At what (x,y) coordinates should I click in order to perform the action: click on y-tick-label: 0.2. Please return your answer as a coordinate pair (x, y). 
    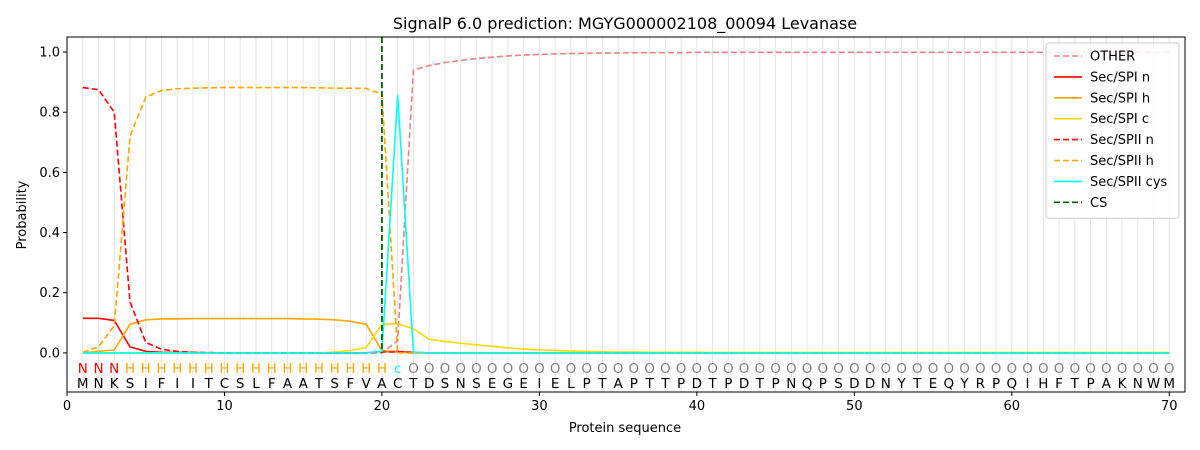
    Looking at the image, I should click on (49, 293).